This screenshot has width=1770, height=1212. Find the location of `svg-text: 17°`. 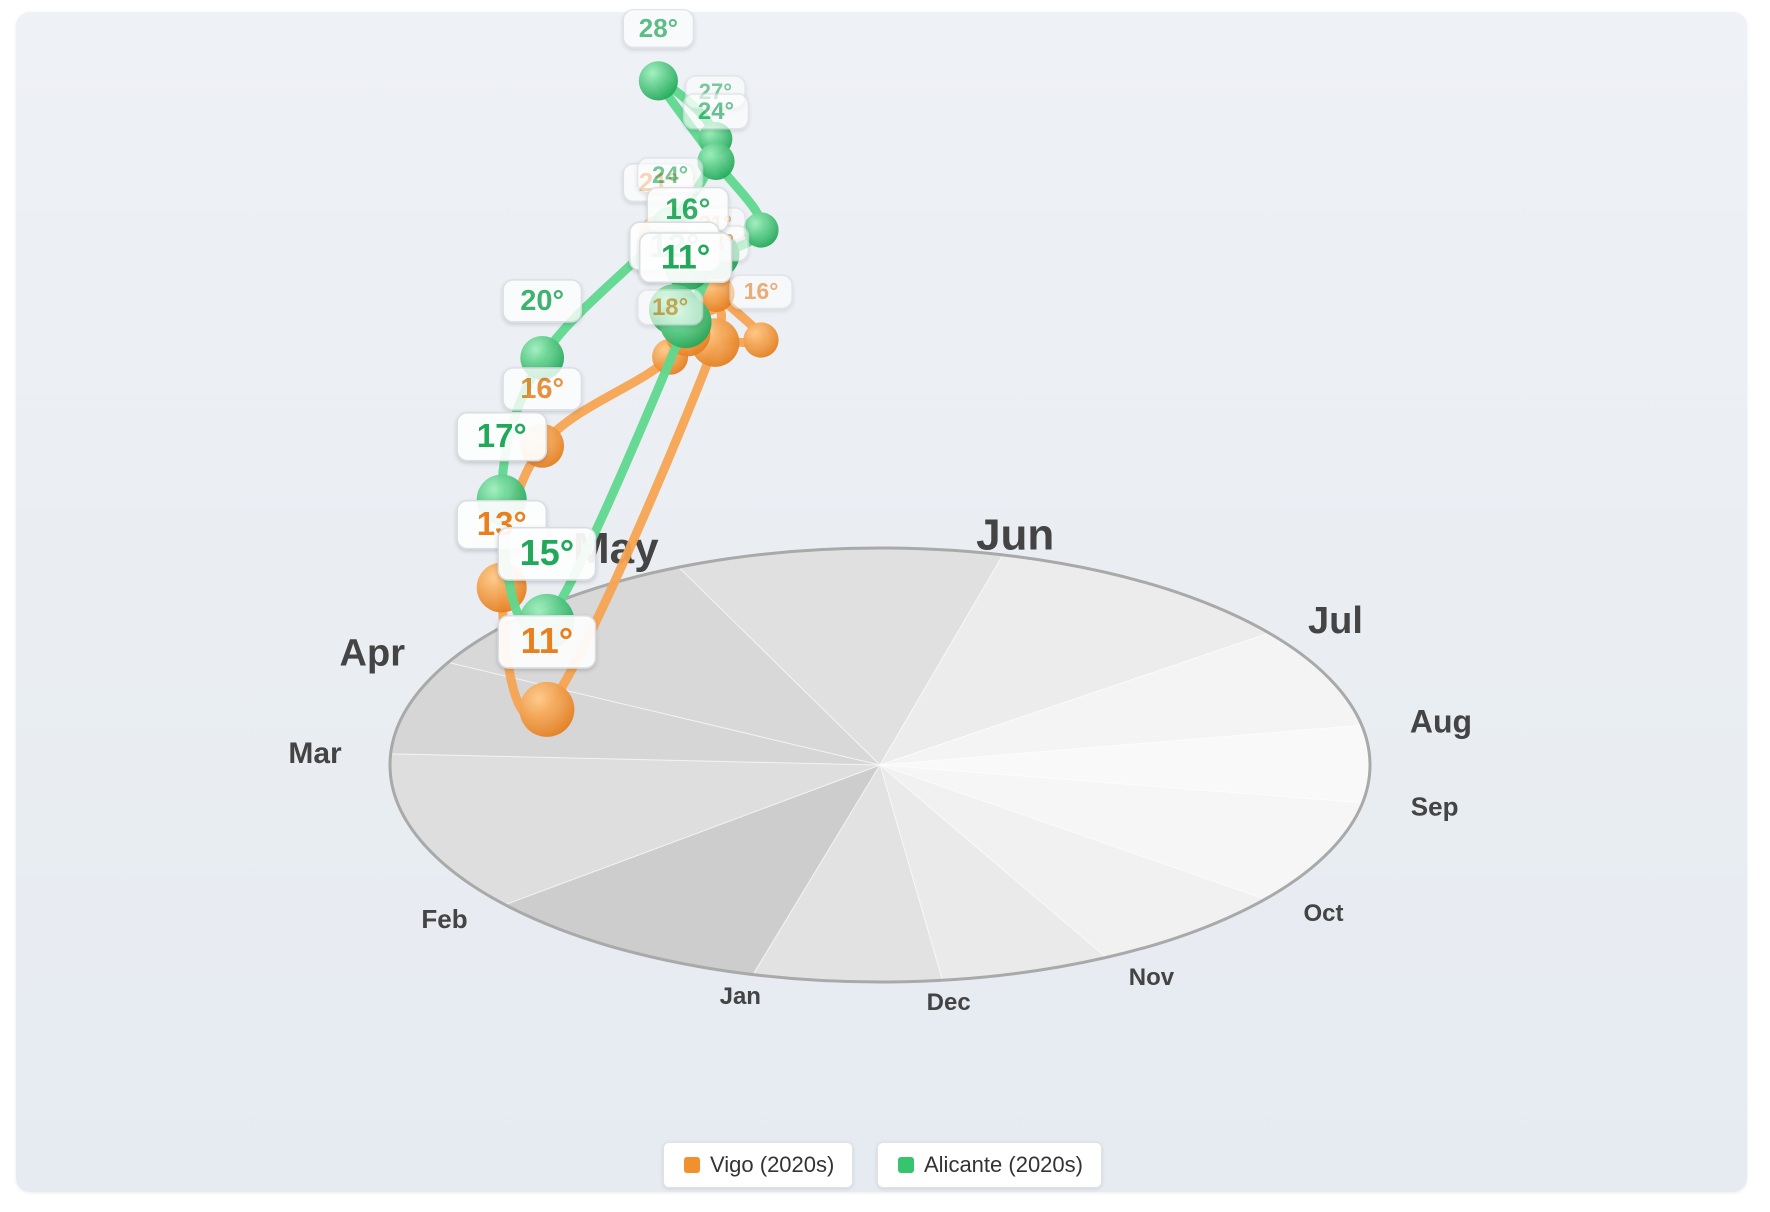

svg-text: 17° is located at coordinates (502, 435).